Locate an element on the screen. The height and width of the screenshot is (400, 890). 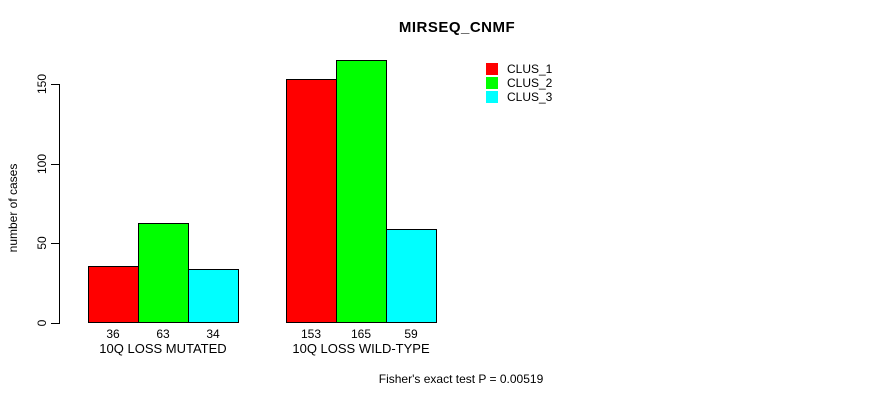
bar-value-label: 34 is located at coordinates (213, 334).